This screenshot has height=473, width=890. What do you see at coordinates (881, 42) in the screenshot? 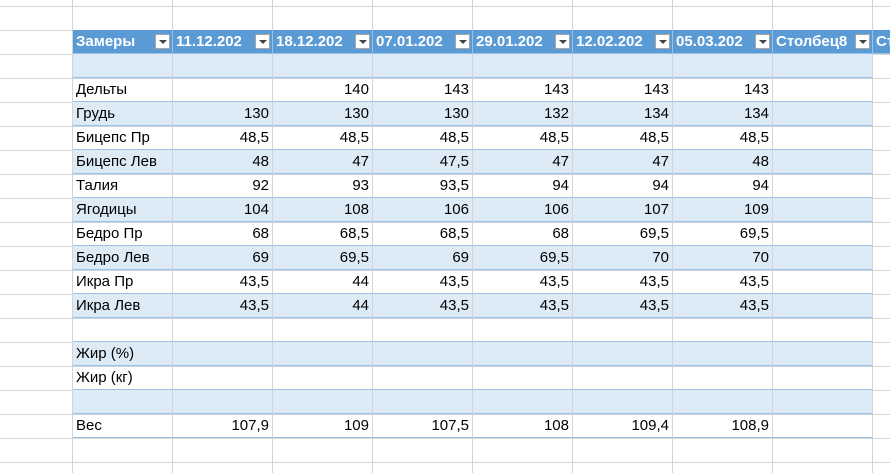
I see `header-cell: Ст` at bounding box center [881, 42].